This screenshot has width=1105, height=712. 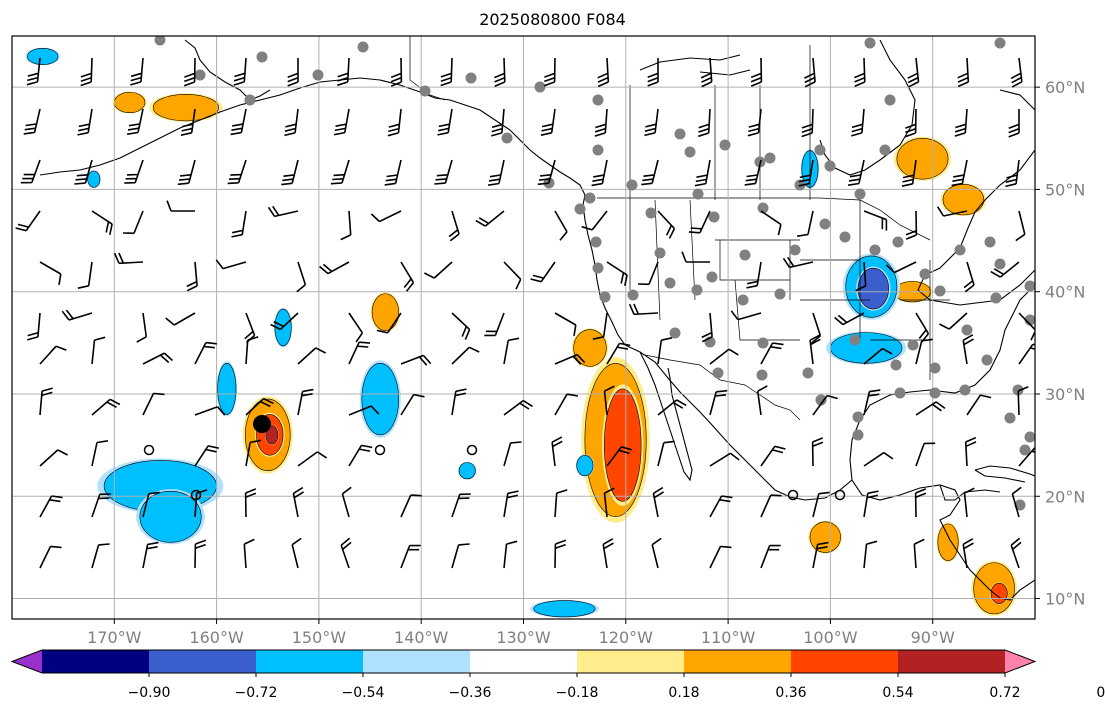 What do you see at coordinates (1100, 693) in the screenshot?
I see `colorbar-tick-label: 0.90` at bounding box center [1100, 693].